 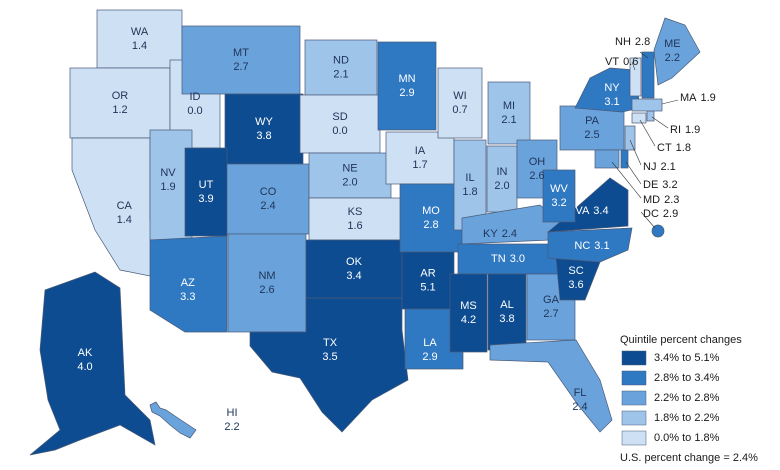 What do you see at coordinates (468, 320) in the screenshot?
I see `state-value: 4.2` at bounding box center [468, 320].